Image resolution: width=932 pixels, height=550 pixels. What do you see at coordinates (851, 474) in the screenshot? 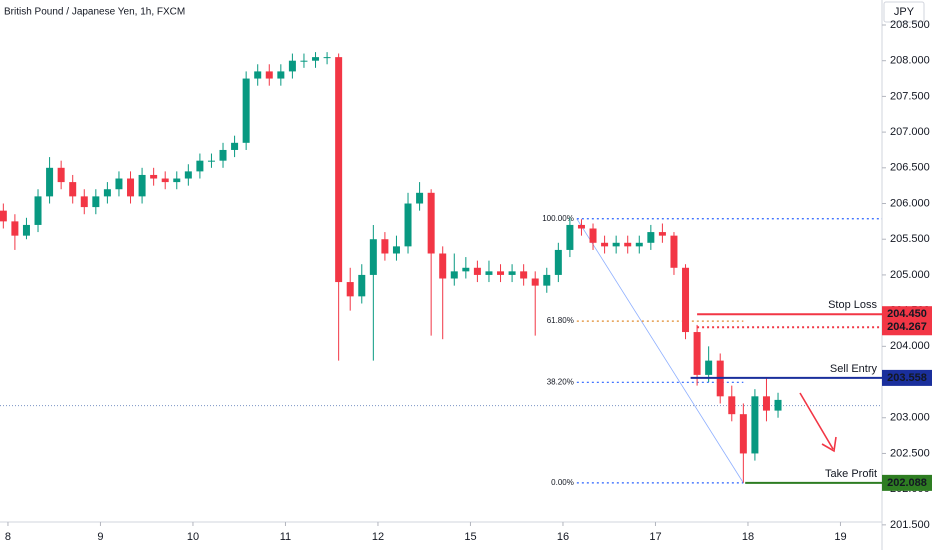
I see `level-name: Take Profit` at bounding box center [851, 474].